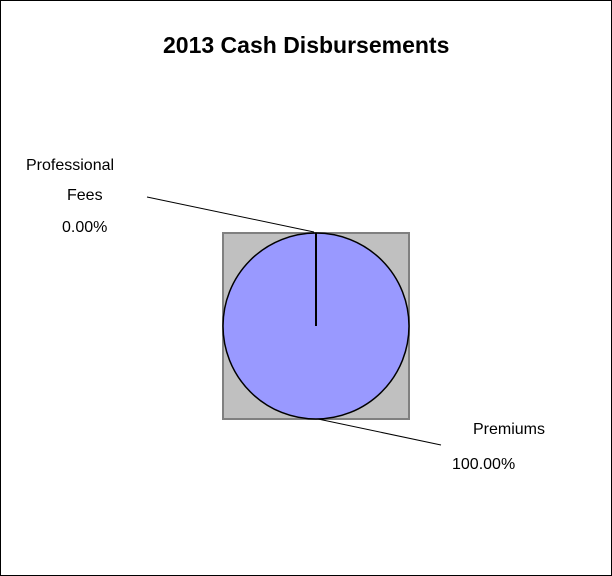 This screenshot has width=612, height=576. I want to click on slice-value-premiums: 100.00%, so click(483, 464).